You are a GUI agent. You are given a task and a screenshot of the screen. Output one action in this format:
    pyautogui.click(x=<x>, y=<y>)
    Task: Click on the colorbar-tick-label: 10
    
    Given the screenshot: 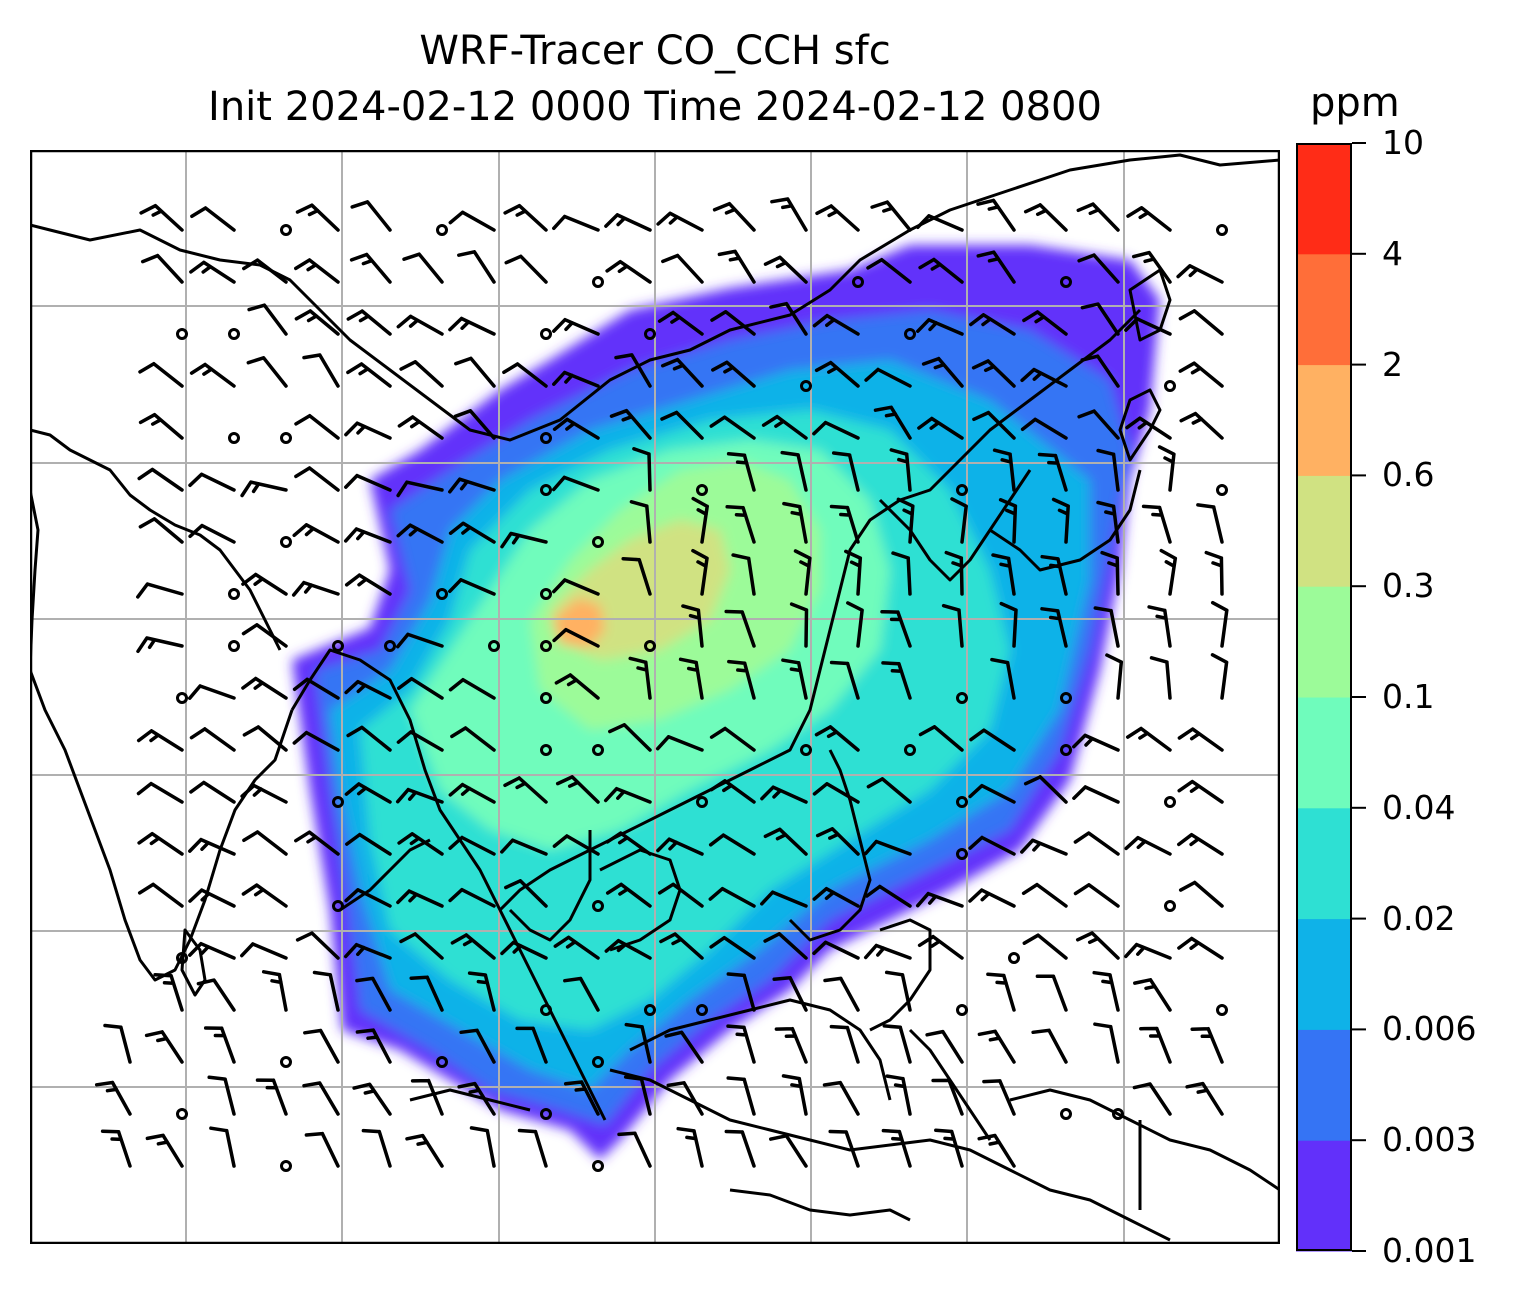 What is the action you would take?
    pyautogui.click(x=1403, y=142)
    